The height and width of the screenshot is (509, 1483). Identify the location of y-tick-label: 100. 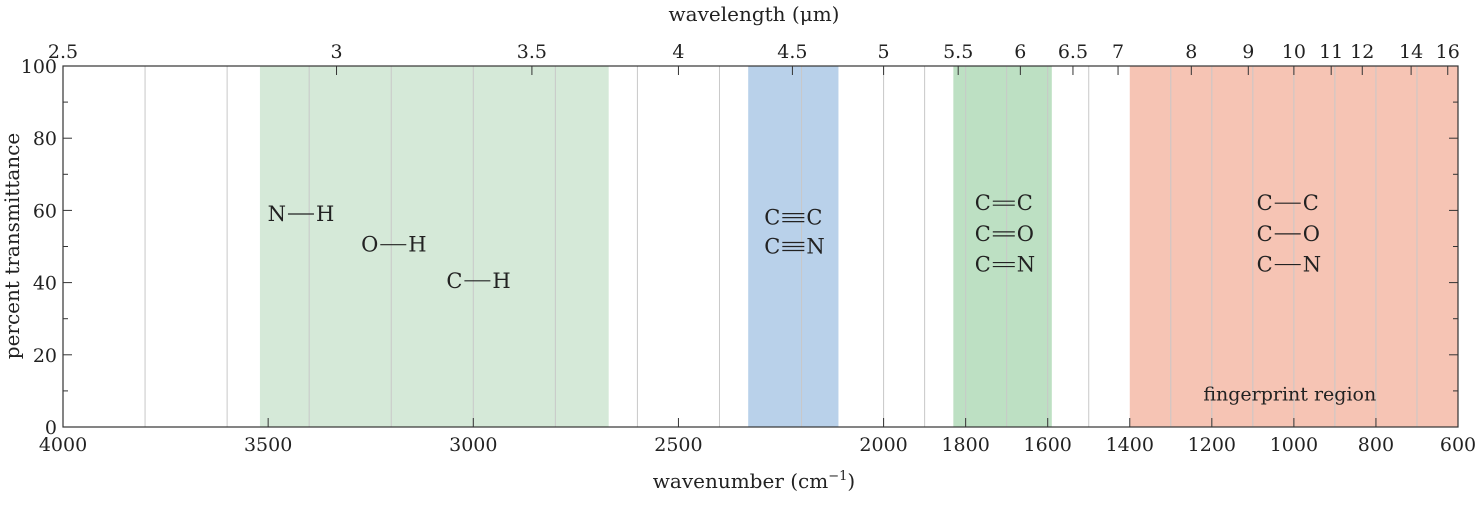
(39, 67).